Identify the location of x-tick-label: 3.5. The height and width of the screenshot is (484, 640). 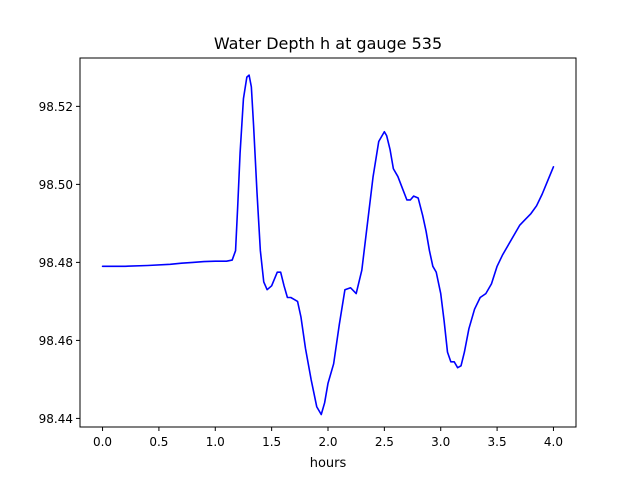
(497, 442).